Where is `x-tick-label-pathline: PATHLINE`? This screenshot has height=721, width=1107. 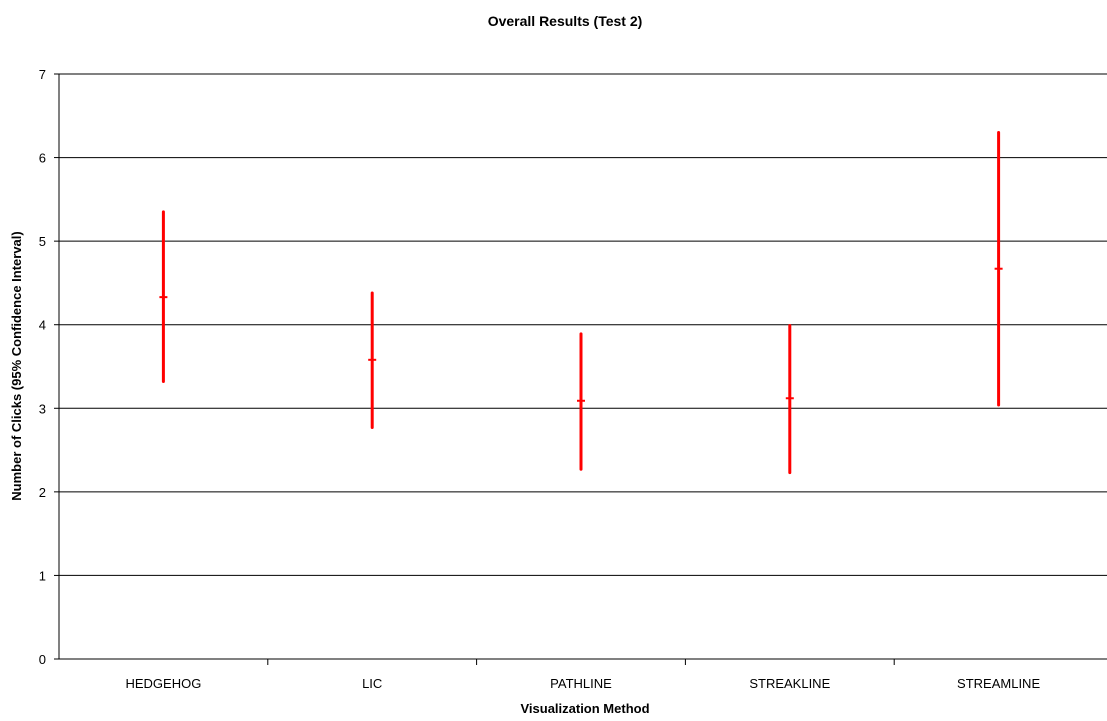 x-tick-label-pathline: PATHLINE is located at coordinates (581, 683).